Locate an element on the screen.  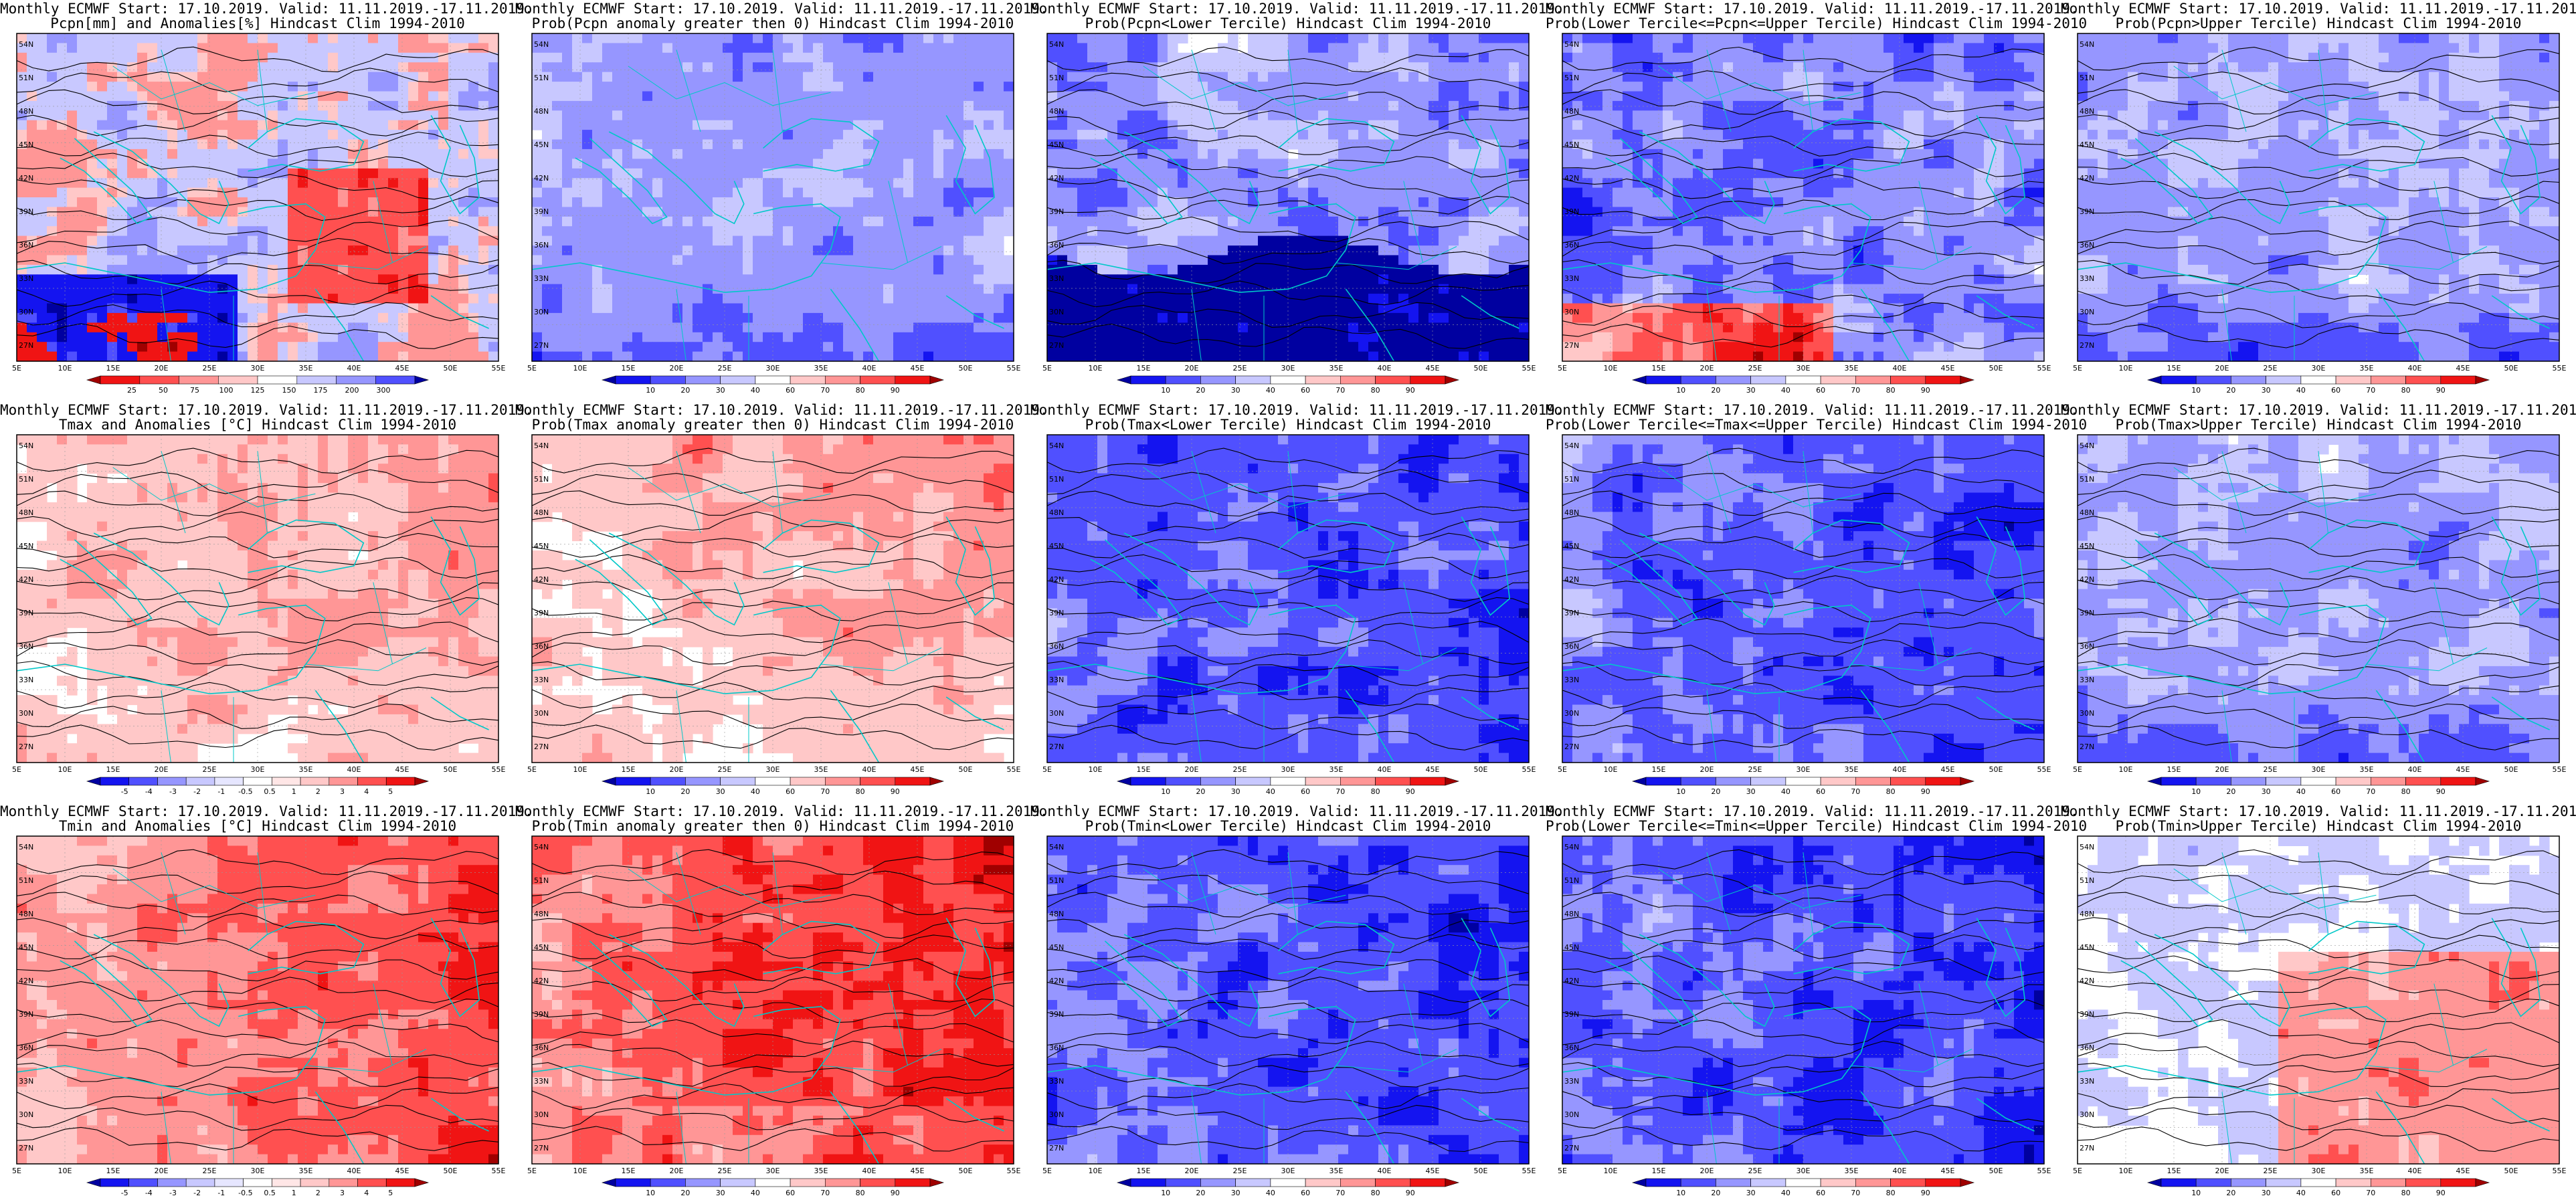
lat-label: 39N is located at coordinates (26, 613).